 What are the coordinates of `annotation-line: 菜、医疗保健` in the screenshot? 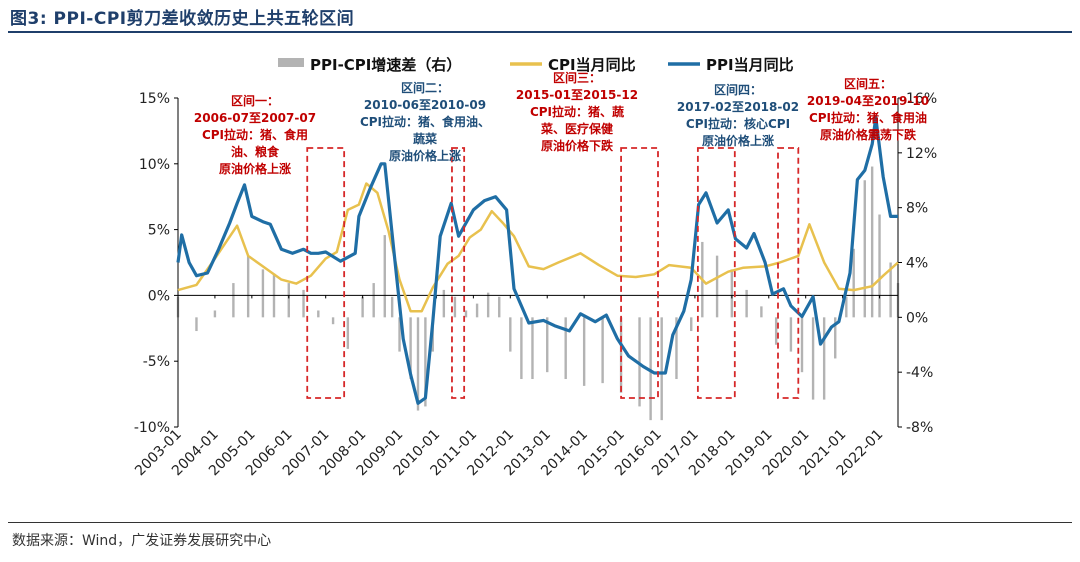 It's located at (577, 128).